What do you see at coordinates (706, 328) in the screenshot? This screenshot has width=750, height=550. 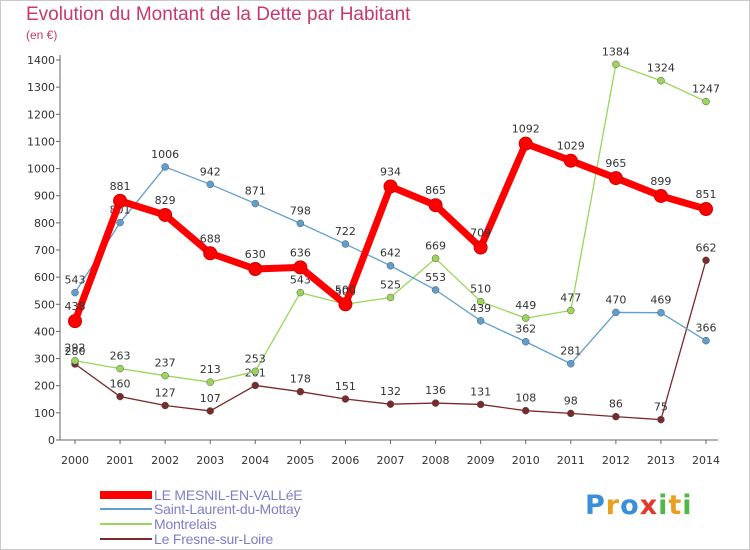 I see `data-label: 366` at bounding box center [706, 328].